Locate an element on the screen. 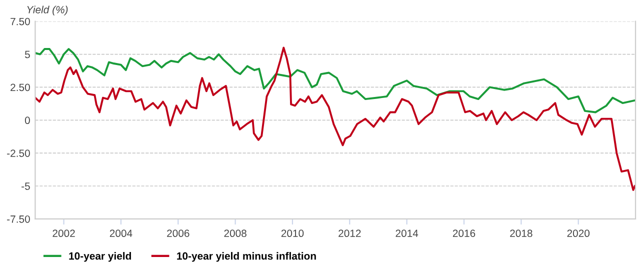 Image resolution: width=640 pixels, height=267 pixels. y-axis-title: Yield (%) is located at coordinates (47, 11).